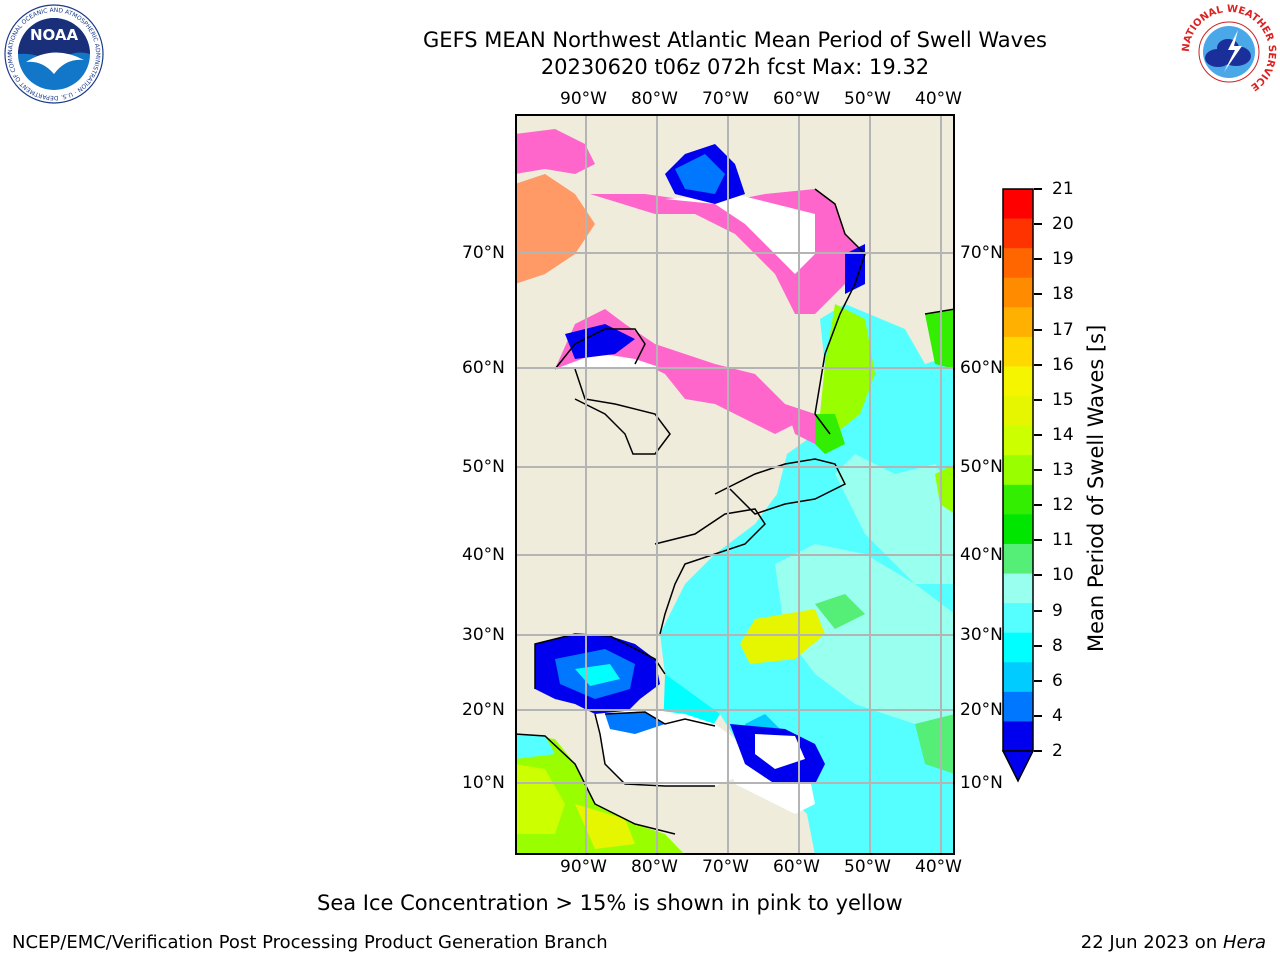  Describe the element at coordinates (710, 747) in the screenshot. I see `caribbean-field` at that location.